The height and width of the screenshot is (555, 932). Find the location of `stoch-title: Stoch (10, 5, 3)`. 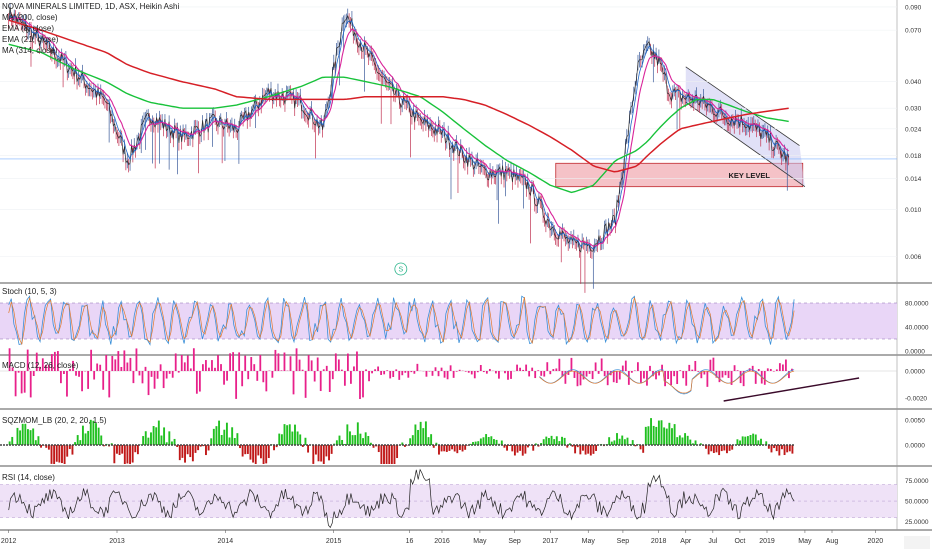

stoch-title: Stoch (10, 5, 3) is located at coordinates (29, 292).